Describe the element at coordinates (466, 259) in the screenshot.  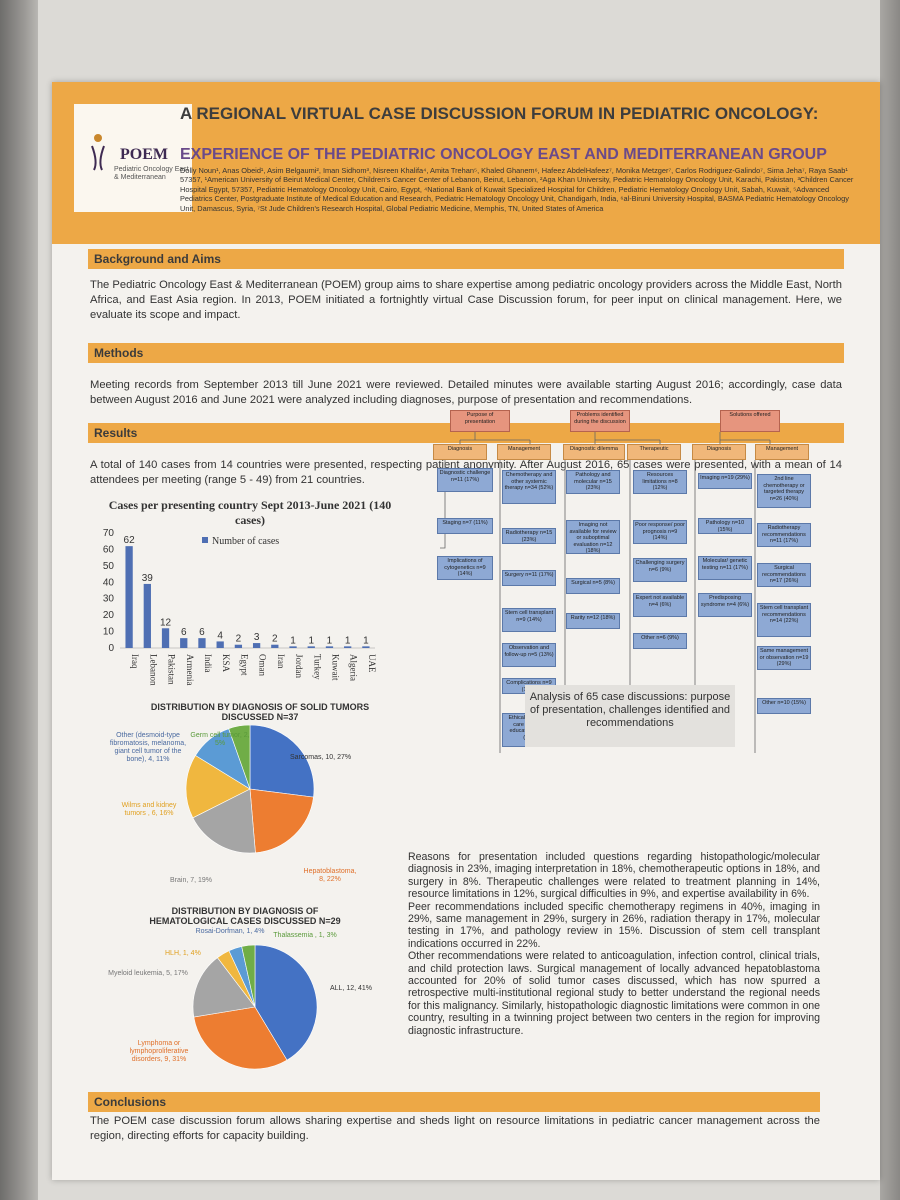
I see `section-background: Background and Aims` at that location.